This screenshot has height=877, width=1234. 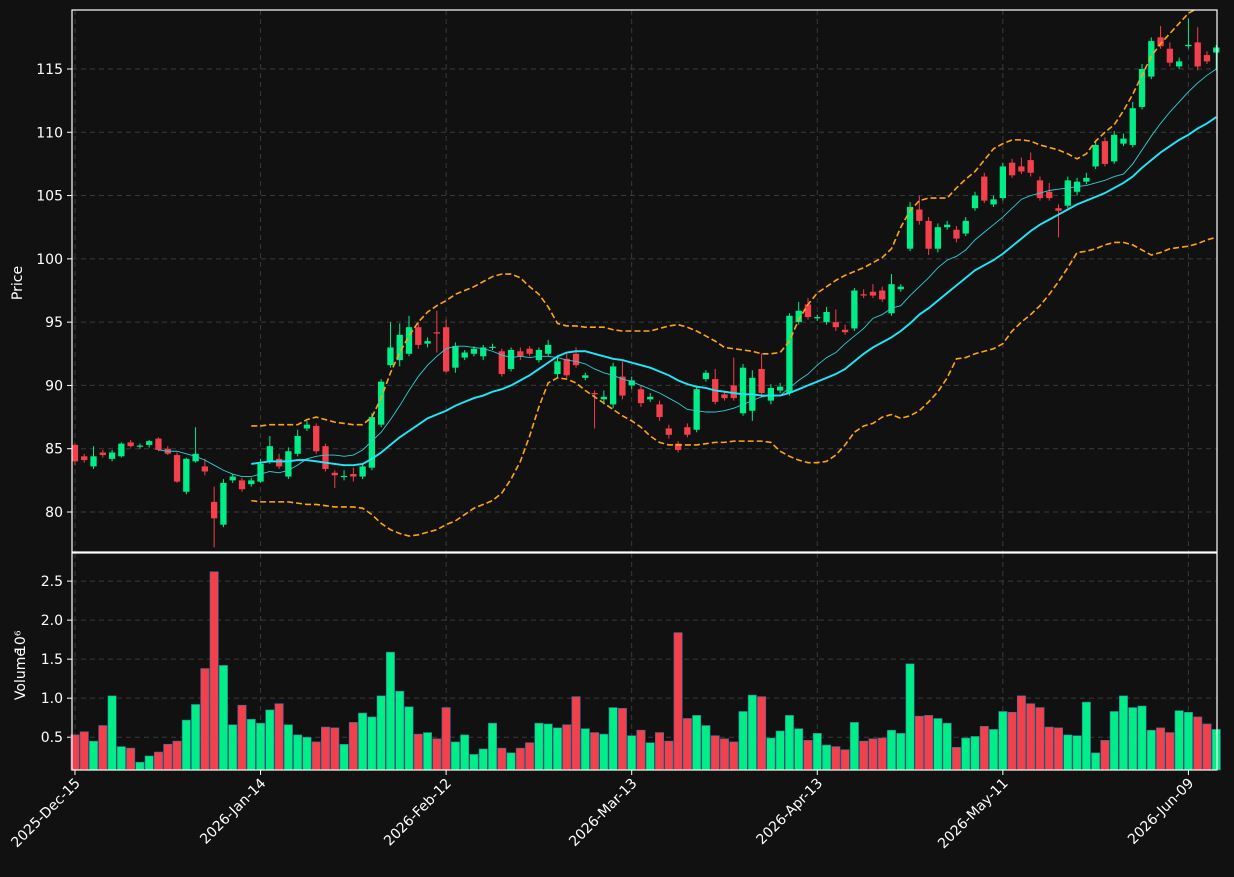 What do you see at coordinates (603, 813) in the screenshot?
I see `x-tick-label: 2026-Mar-13` at bounding box center [603, 813].